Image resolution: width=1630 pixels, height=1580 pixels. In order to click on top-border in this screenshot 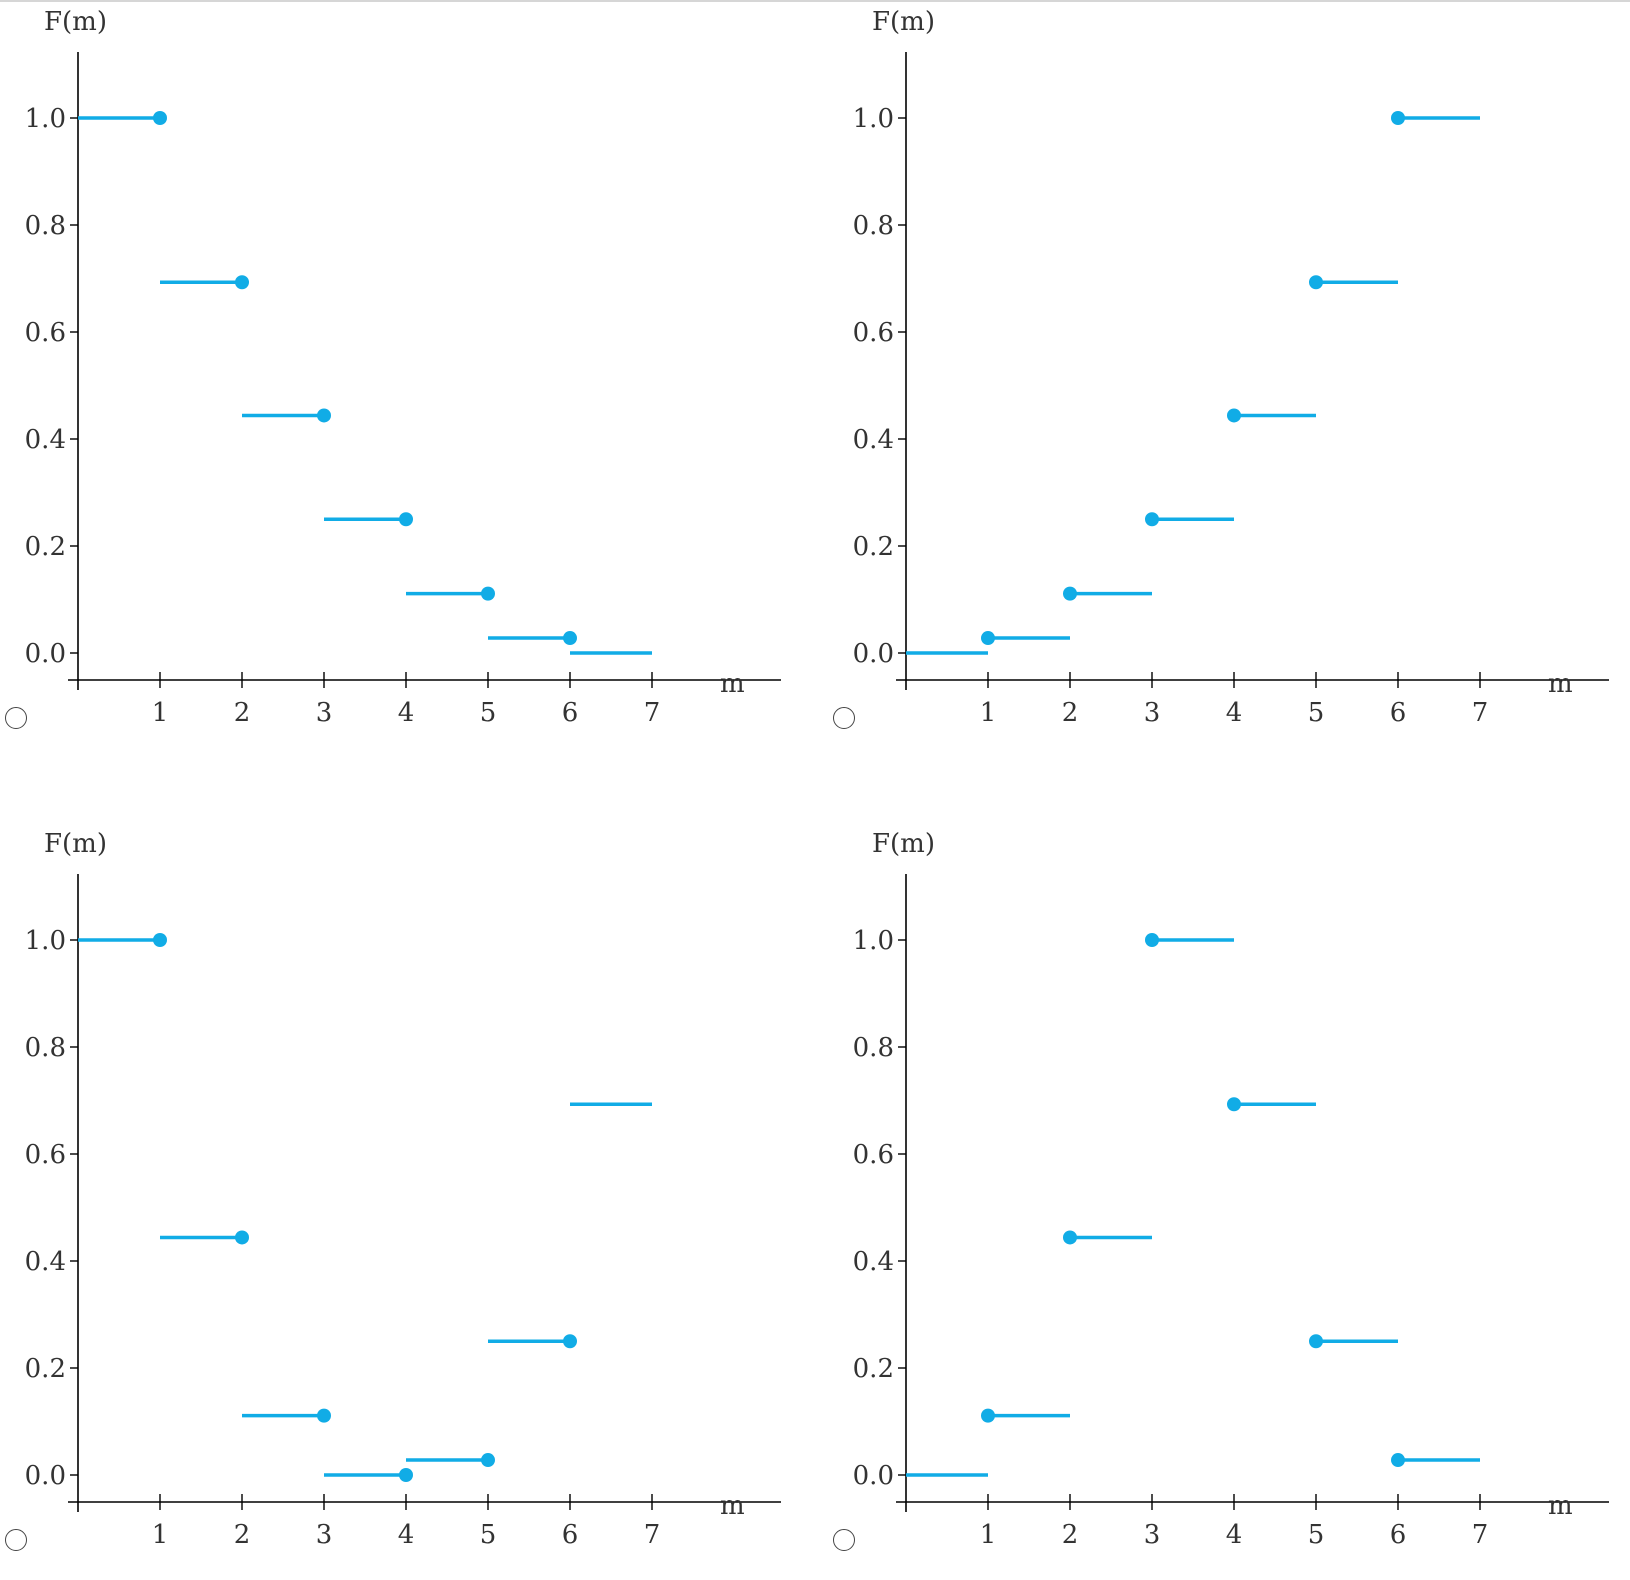, I will do `click(815, 1)`.